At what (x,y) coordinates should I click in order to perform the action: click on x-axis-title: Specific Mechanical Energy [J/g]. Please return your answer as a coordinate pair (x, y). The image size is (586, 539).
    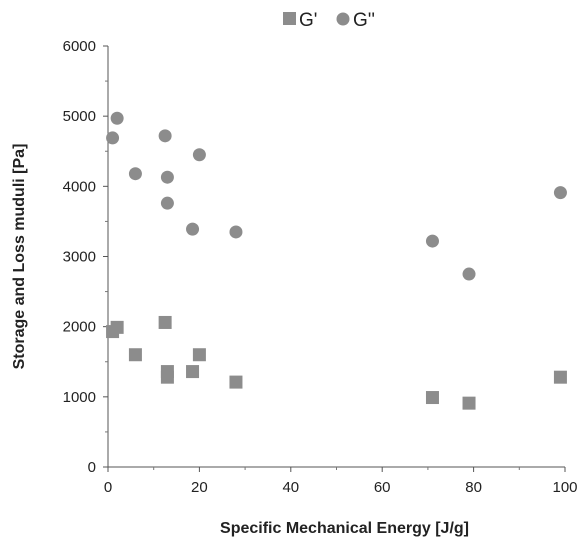
    Looking at the image, I should click on (344, 528).